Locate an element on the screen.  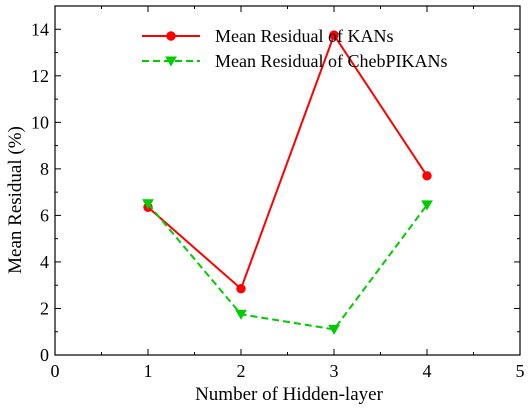
y-tick-label: 12 is located at coordinates (40, 76).